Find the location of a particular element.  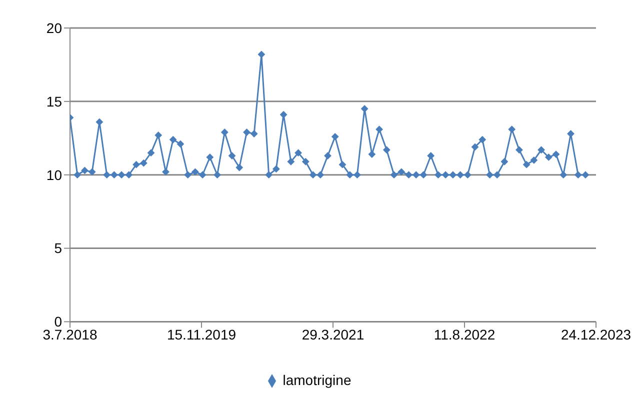

y-tick-label: 10 is located at coordinates (54, 174).